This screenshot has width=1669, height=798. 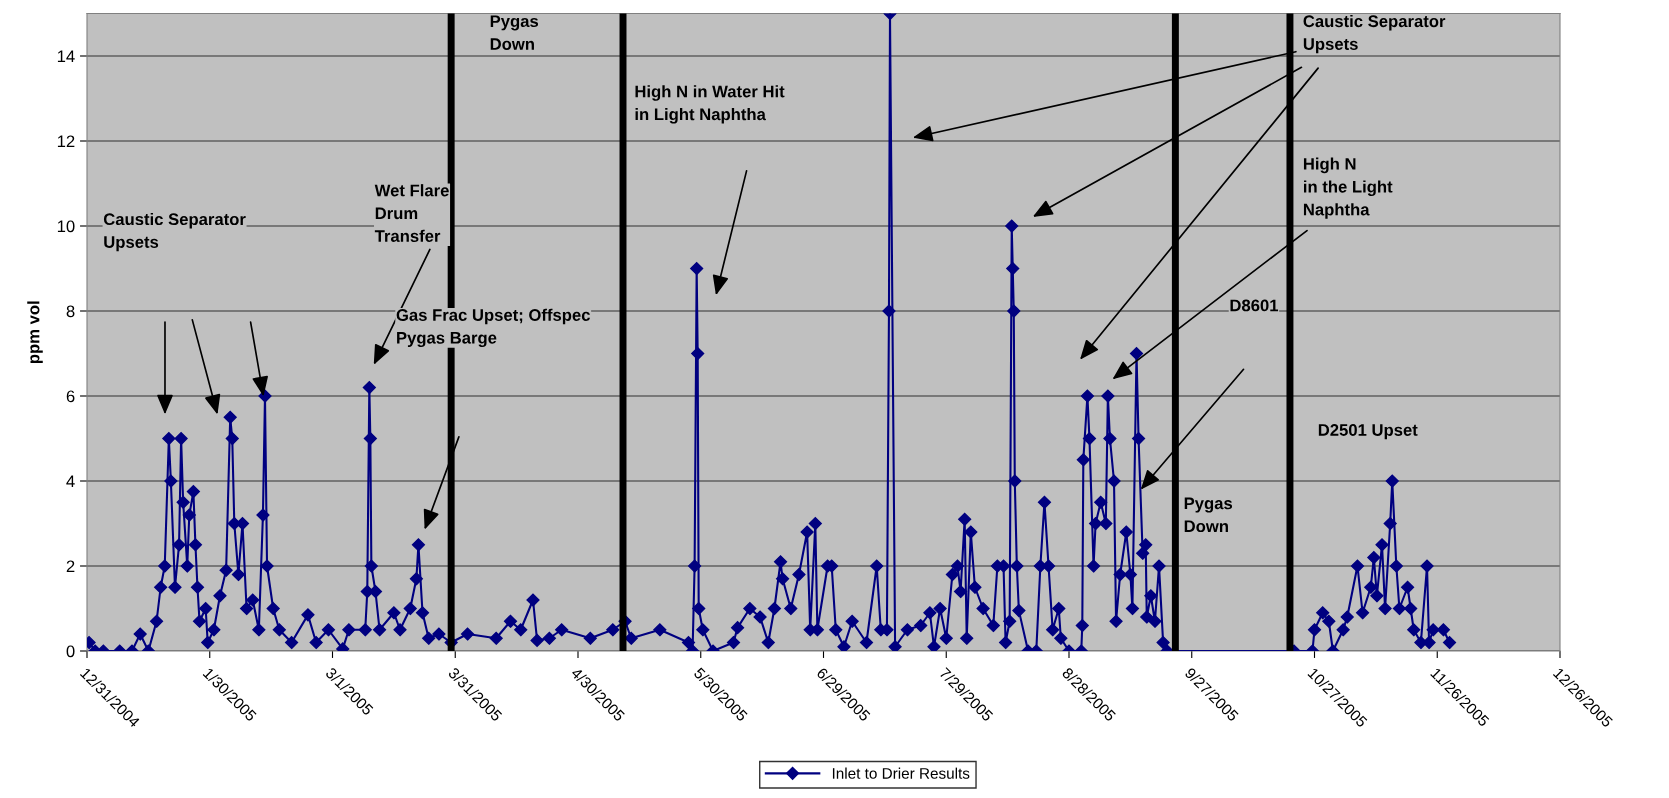 What do you see at coordinates (901, 773) in the screenshot?
I see `legend-label: Inlet to Drier Results` at bounding box center [901, 773].